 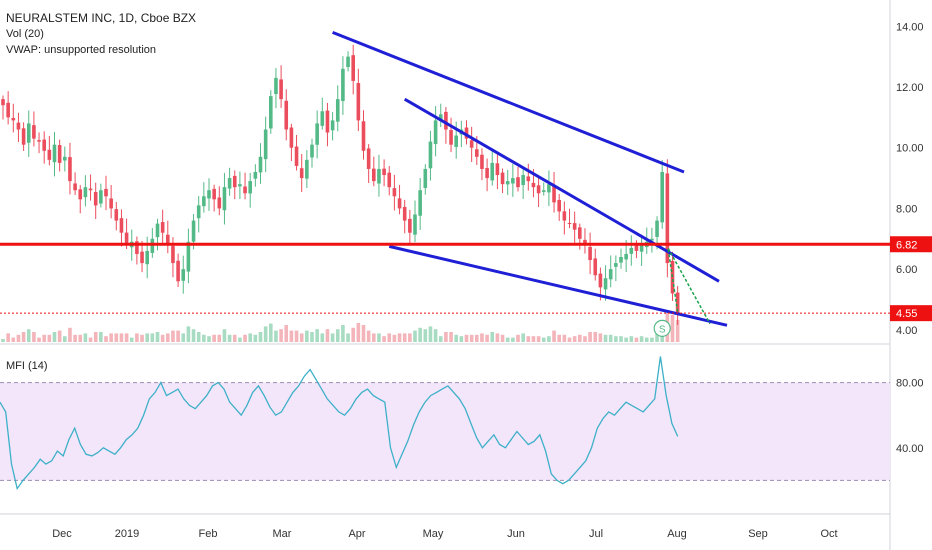 What do you see at coordinates (101, 18) in the screenshot?
I see `symbol-title: NEURALSTEM INC, 1D, Cboe BZX` at bounding box center [101, 18].